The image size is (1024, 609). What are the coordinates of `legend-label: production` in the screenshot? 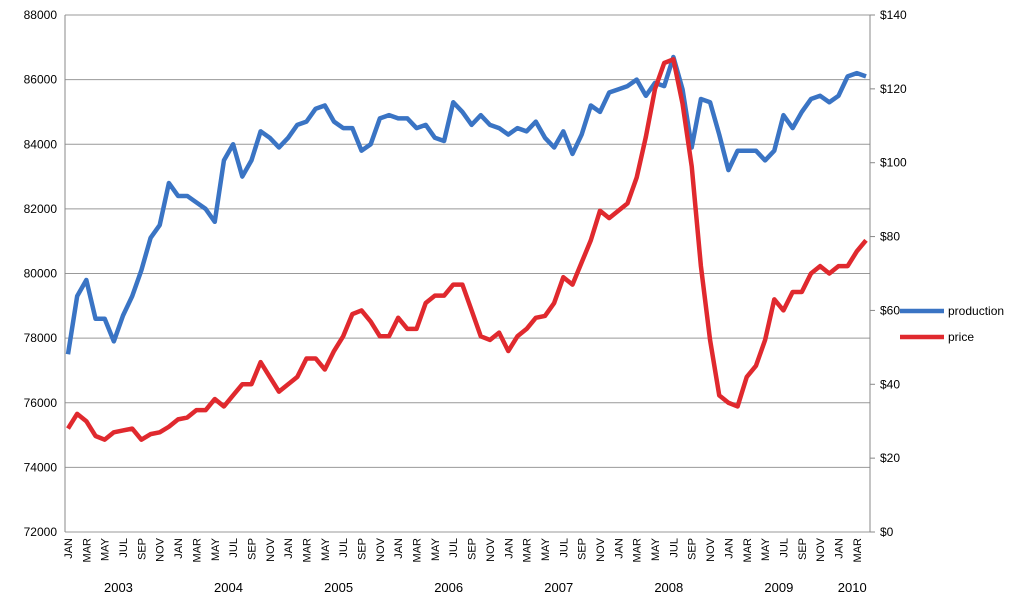 It's located at (976, 311).